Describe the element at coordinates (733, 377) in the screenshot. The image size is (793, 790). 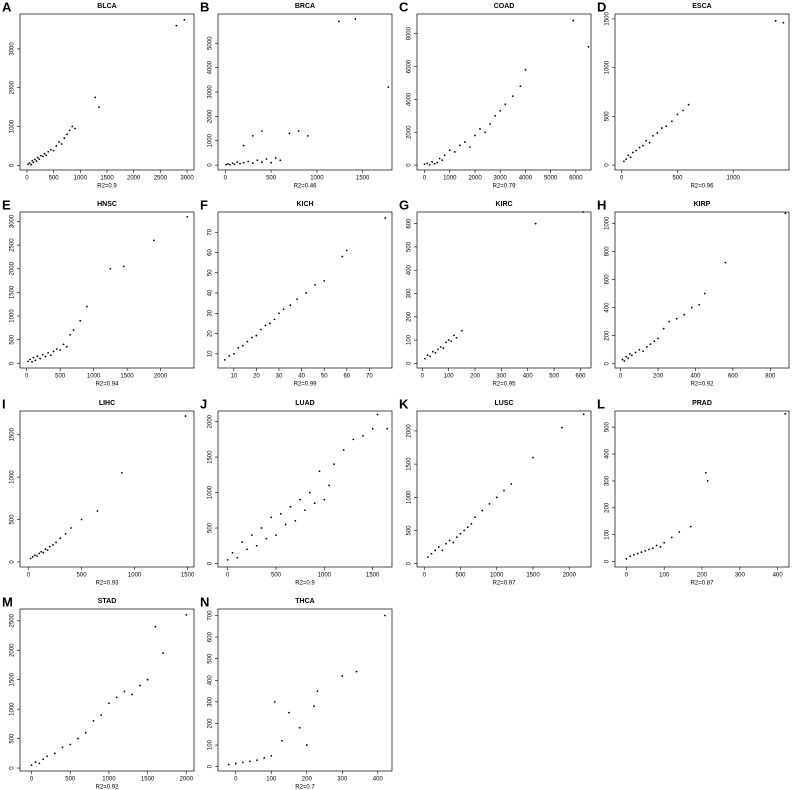
I see `x-tick-label: 600` at that location.